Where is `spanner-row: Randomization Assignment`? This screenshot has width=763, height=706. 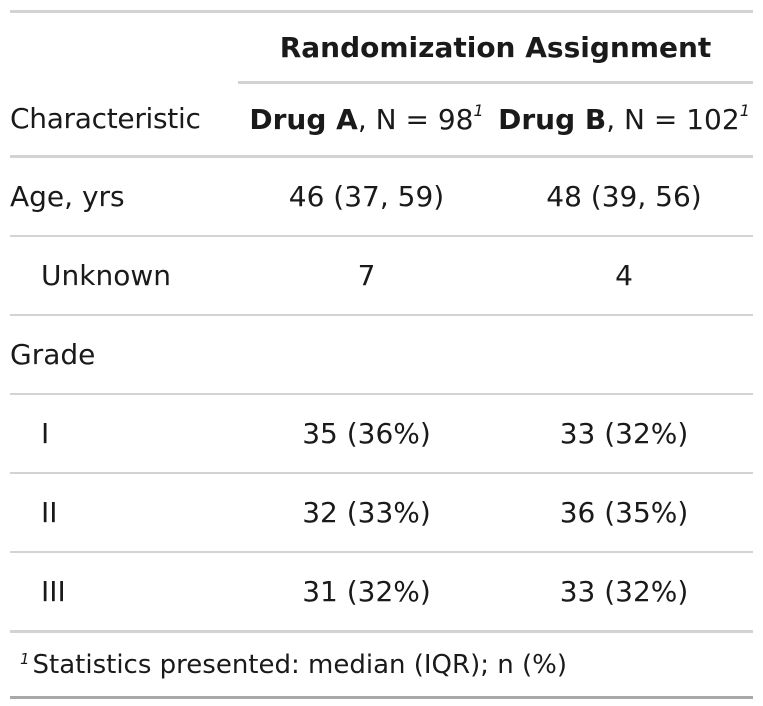 spanner-row: Randomization Assignment is located at coordinates (381, 47).